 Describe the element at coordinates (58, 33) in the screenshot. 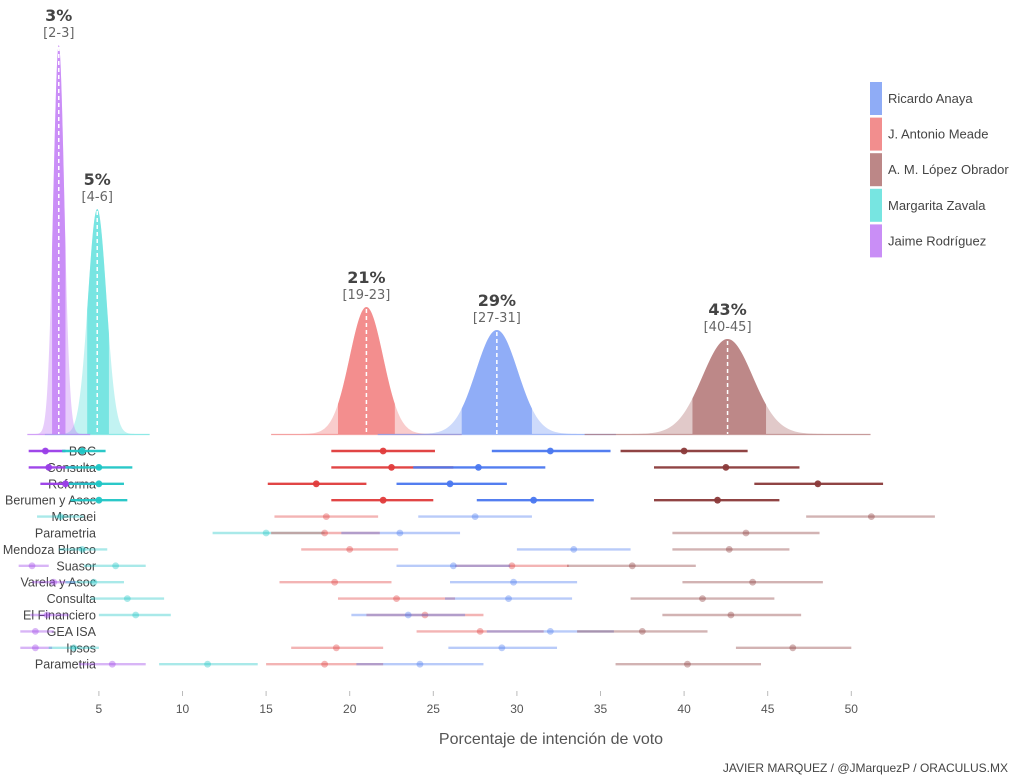

I see `peak-interval-rodriguez: [2-3]` at that location.